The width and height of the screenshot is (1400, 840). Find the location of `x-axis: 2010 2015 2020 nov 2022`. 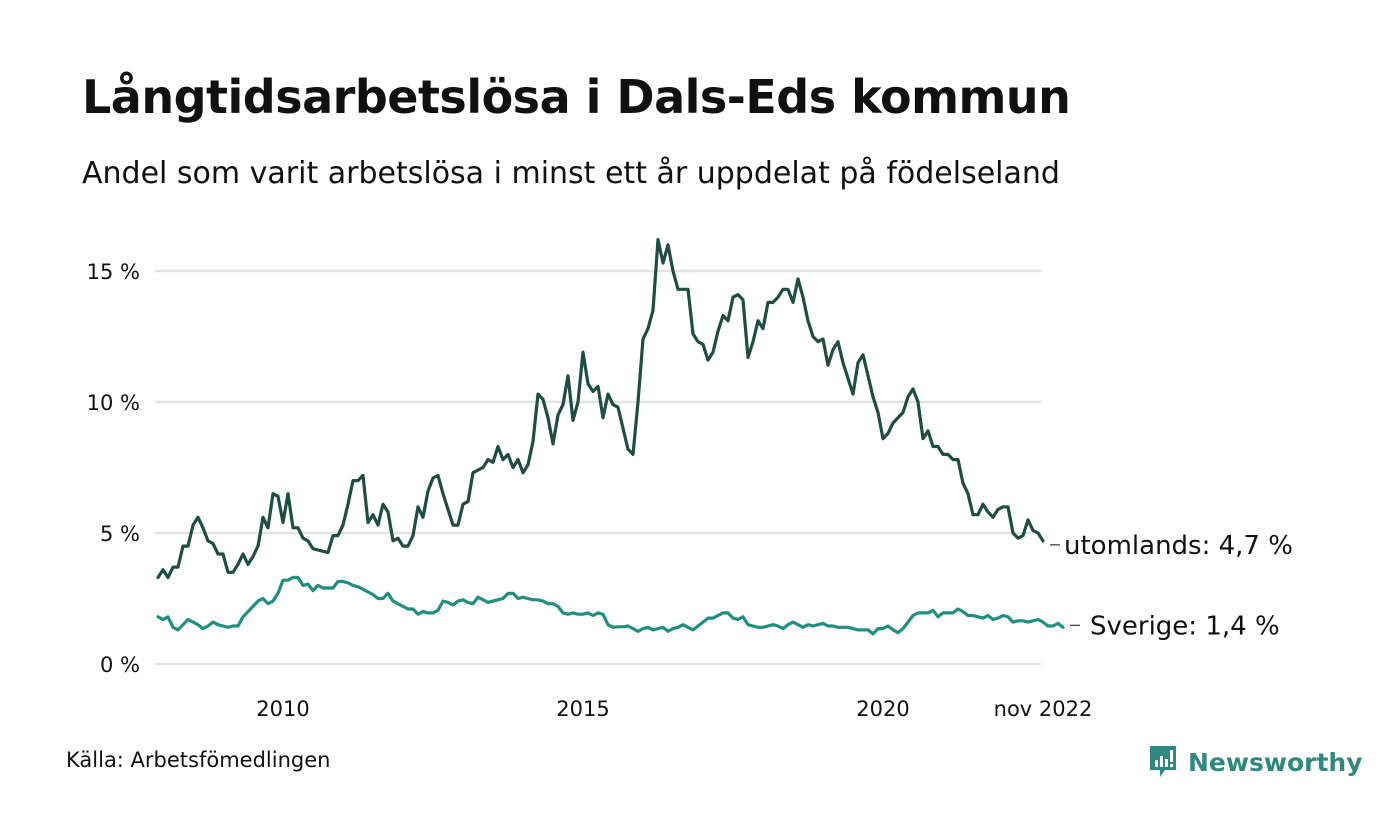

x-axis: 2010 2015 2020 nov 2022 is located at coordinates (674, 709).